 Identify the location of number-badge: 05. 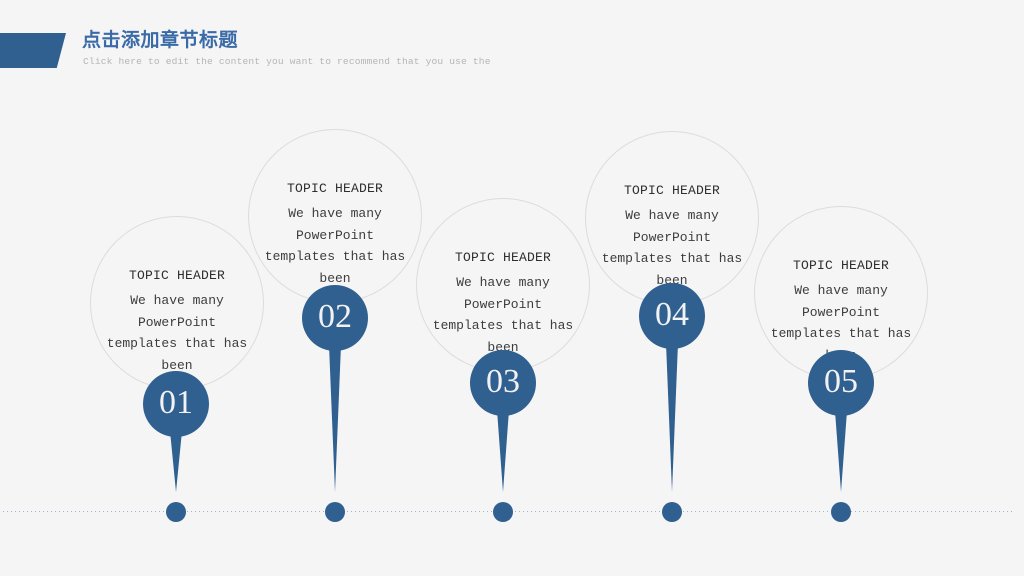
(841, 383).